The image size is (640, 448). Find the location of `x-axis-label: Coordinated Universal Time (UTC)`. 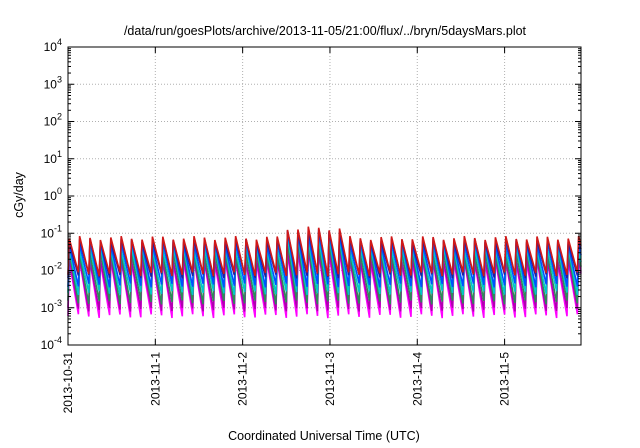

x-axis-label: Coordinated Universal Time (UTC) is located at coordinates (324, 436).